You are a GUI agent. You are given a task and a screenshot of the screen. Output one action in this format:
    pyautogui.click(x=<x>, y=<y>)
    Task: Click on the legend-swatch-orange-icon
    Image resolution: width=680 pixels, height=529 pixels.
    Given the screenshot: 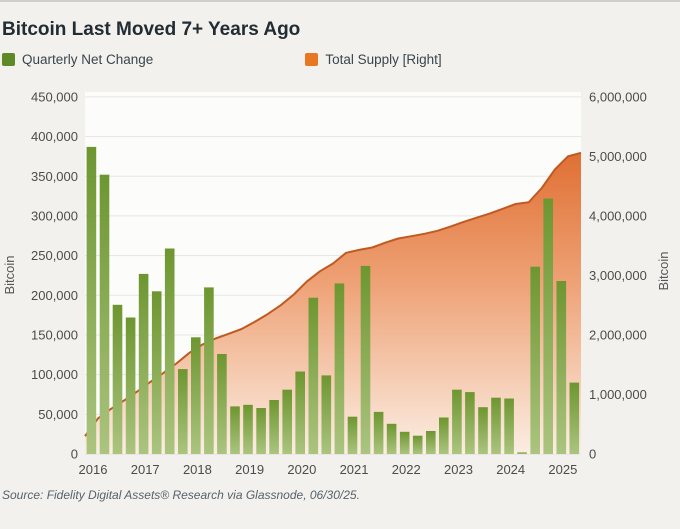 What is the action you would take?
    pyautogui.click(x=312, y=59)
    